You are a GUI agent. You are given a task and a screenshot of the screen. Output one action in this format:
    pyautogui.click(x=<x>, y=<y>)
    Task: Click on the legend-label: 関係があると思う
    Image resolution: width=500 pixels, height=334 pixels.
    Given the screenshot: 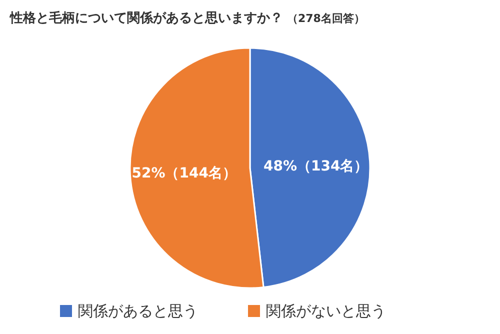 What is the action you would take?
    pyautogui.click(x=138, y=311)
    